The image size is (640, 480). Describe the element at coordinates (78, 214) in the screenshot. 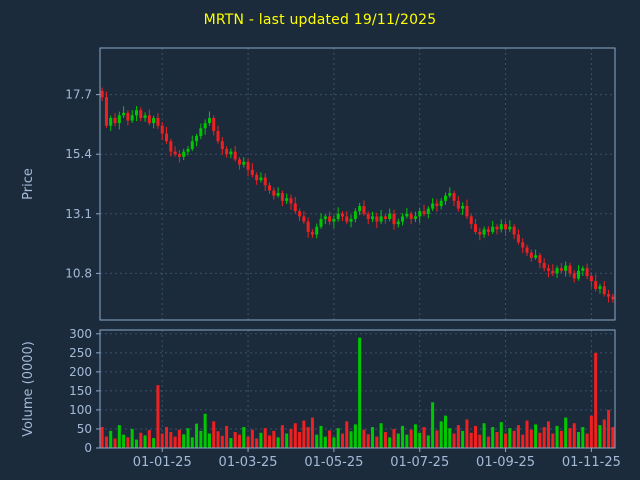

I see `svg-text: 13.1` at that location.